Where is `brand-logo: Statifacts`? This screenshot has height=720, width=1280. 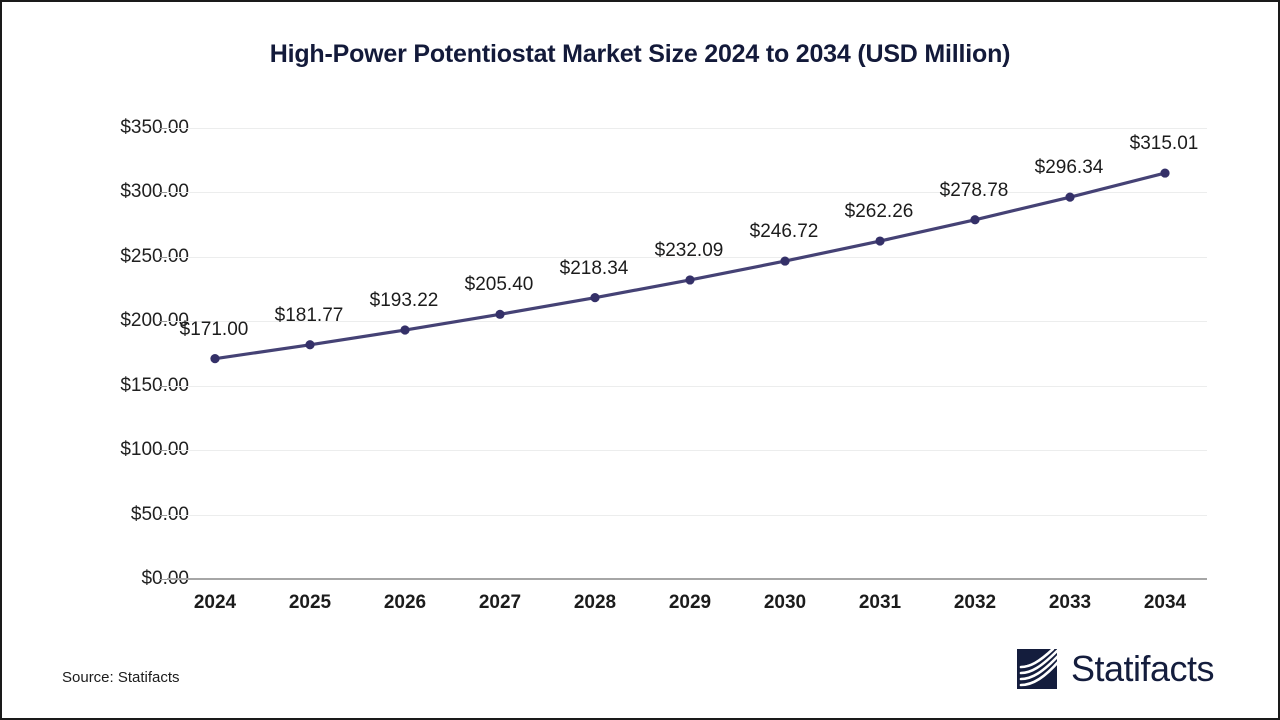 brand-logo: Statifacts is located at coordinates (1115, 669).